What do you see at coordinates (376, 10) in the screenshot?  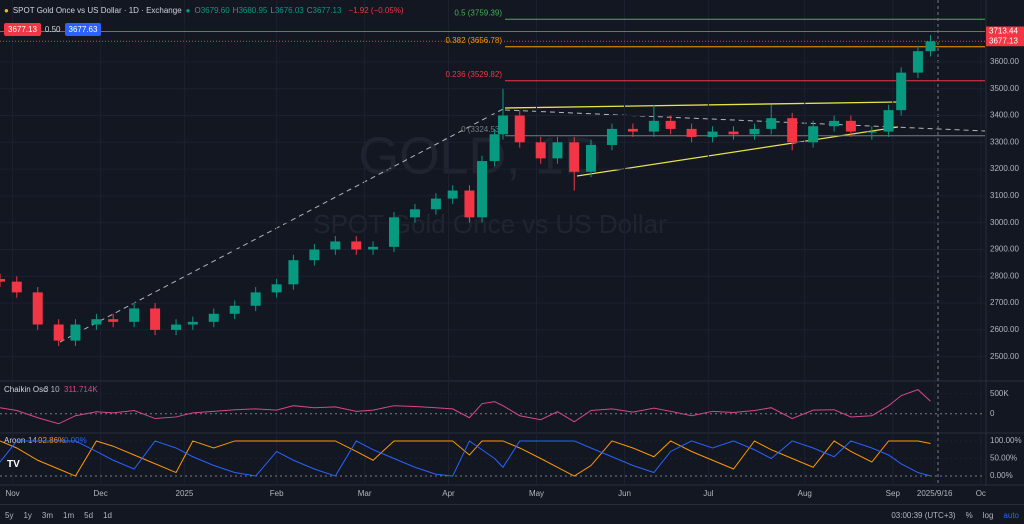 I see `change: −1.92 (−0.05%)` at bounding box center [376, 10].